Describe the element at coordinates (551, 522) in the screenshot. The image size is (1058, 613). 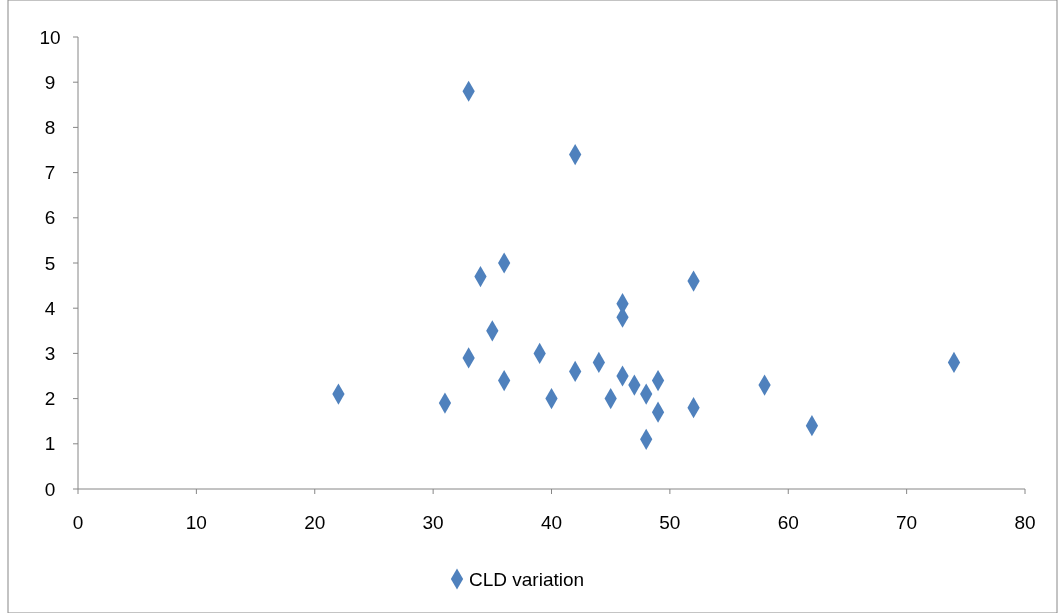
I see `x-tick-label: 40` at that location.